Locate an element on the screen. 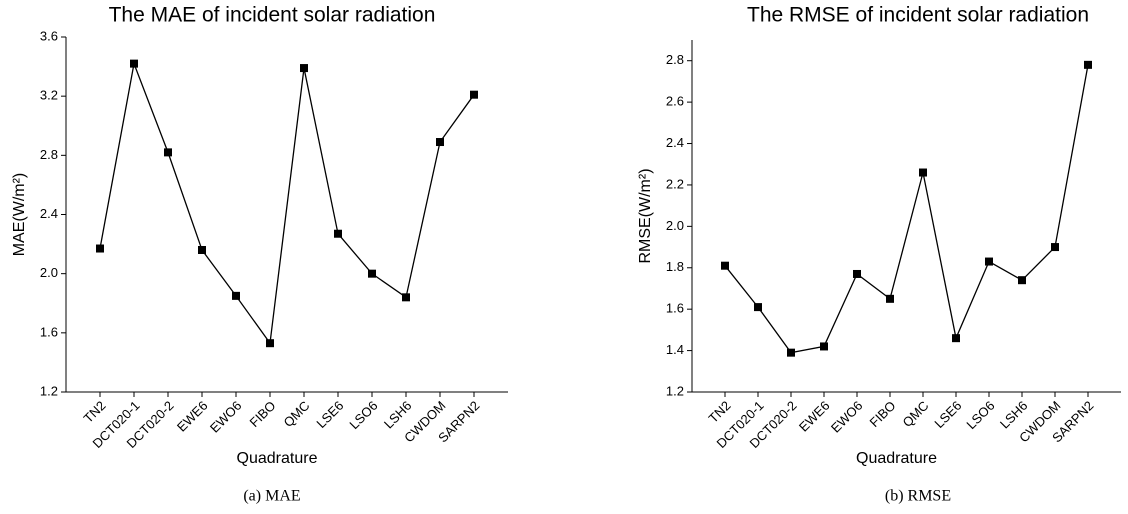  y-tick-label: 1.8 is located at coordinates (675, 266).